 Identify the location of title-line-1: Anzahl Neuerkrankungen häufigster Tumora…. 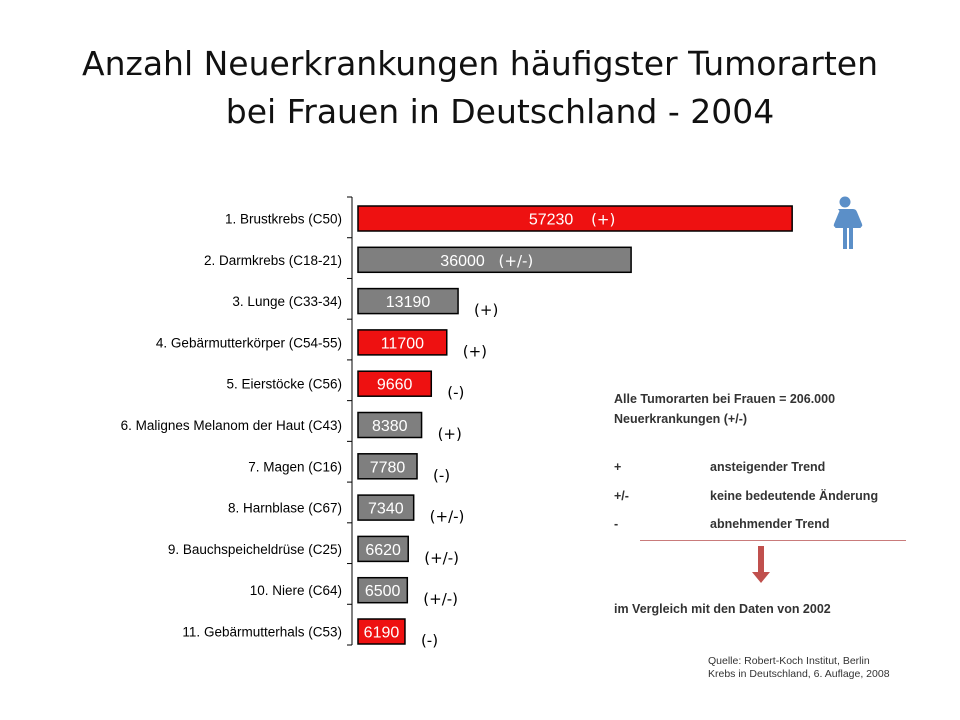
(480, 63).